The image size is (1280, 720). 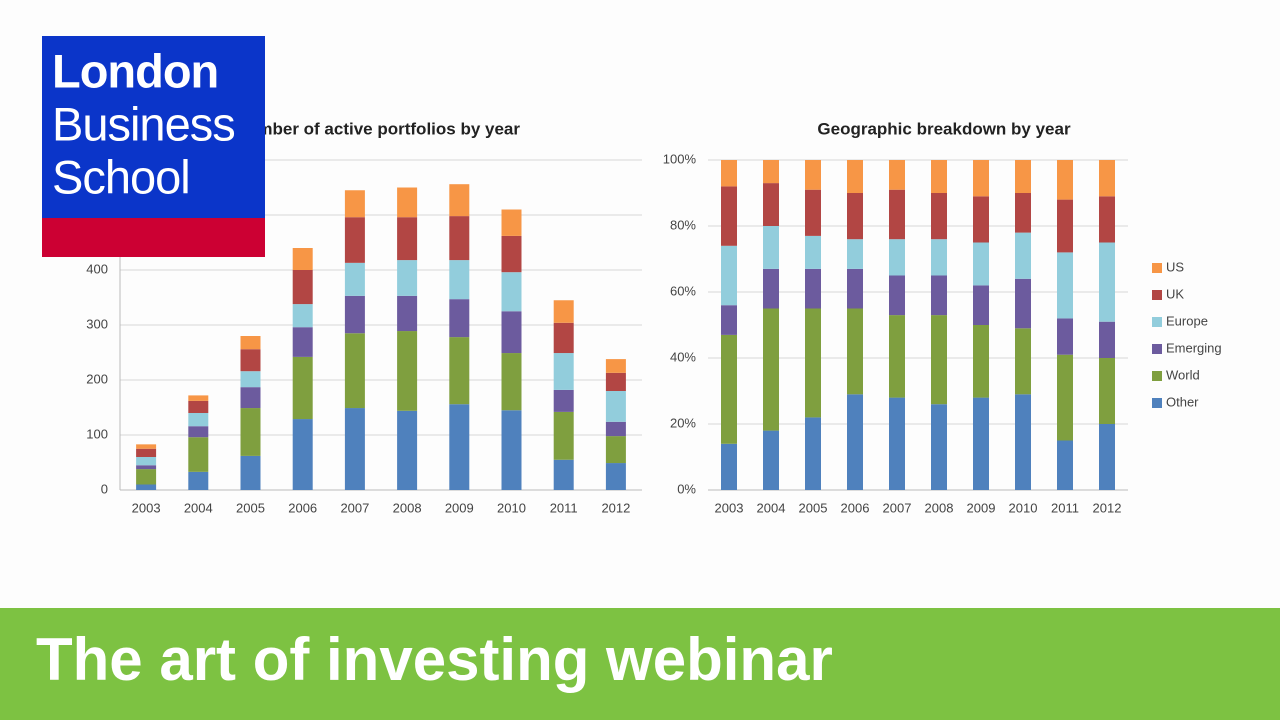 What do you see at coordinates (1183, 374) in the screenshot?
I see `legend-label: World` at bounding box center [1183, 374].